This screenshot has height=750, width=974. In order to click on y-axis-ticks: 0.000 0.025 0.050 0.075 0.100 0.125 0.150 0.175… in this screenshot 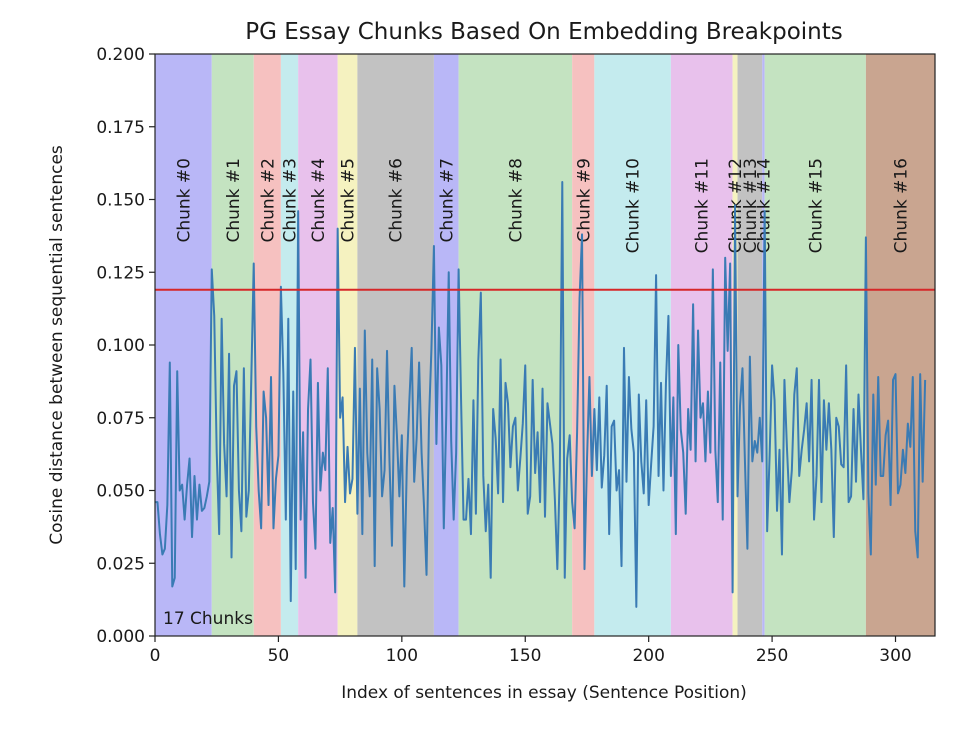, I will do `click(125, 346)`.